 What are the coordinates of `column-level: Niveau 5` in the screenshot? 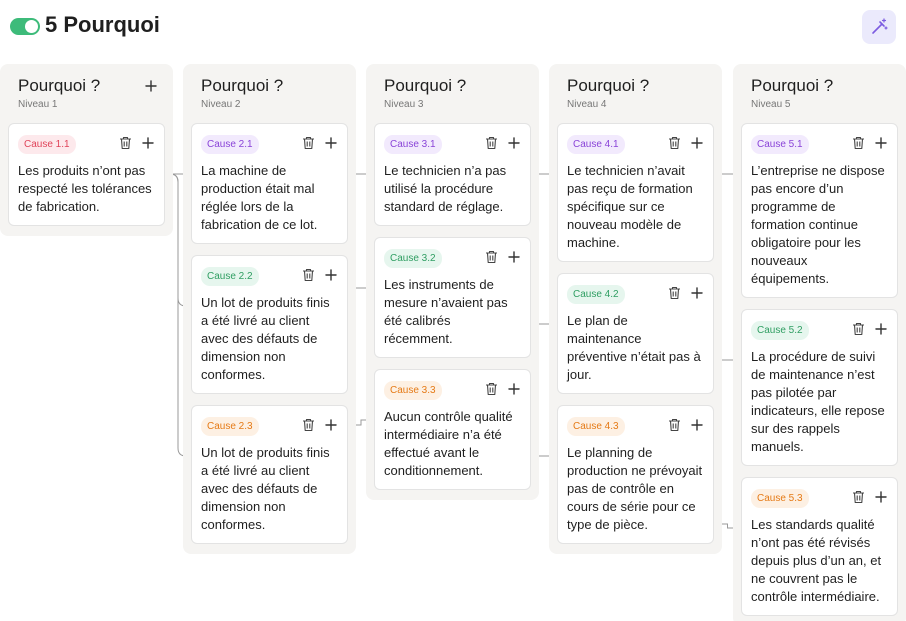 It's located at (771, 104).